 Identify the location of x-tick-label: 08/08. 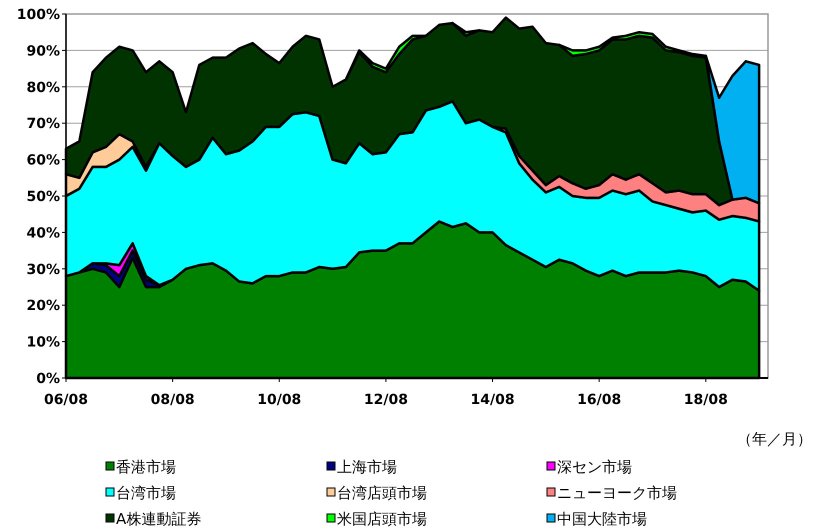
(172, 400).